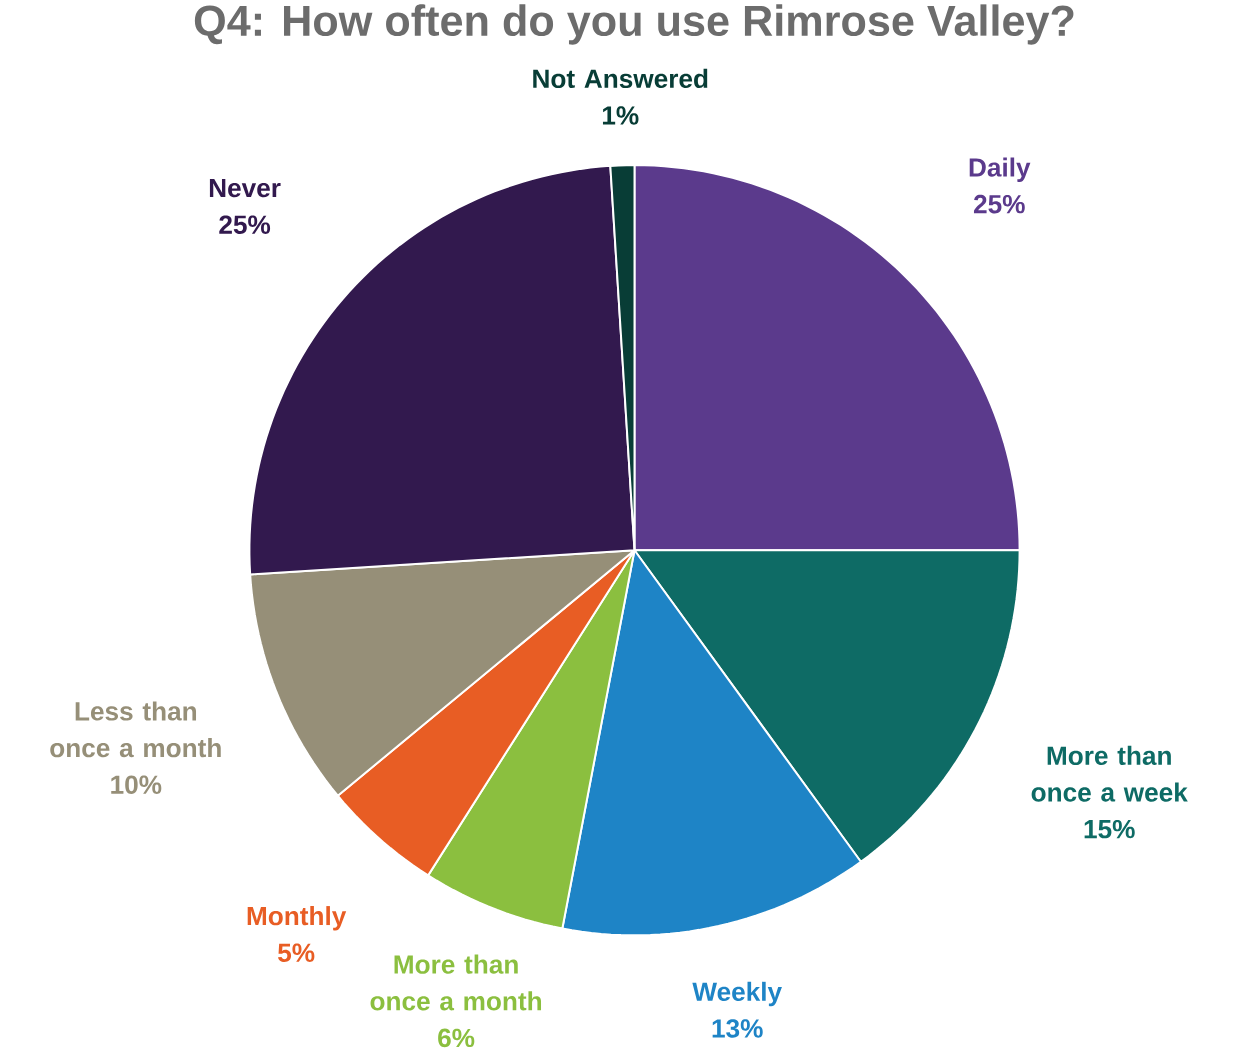 The width and height of the screenshot is (1245, 1052). What do you see at coordinates (1109, 774) in the screenshot?
I see `slice-label: More than once a week` at bounding box center [1109, 774].